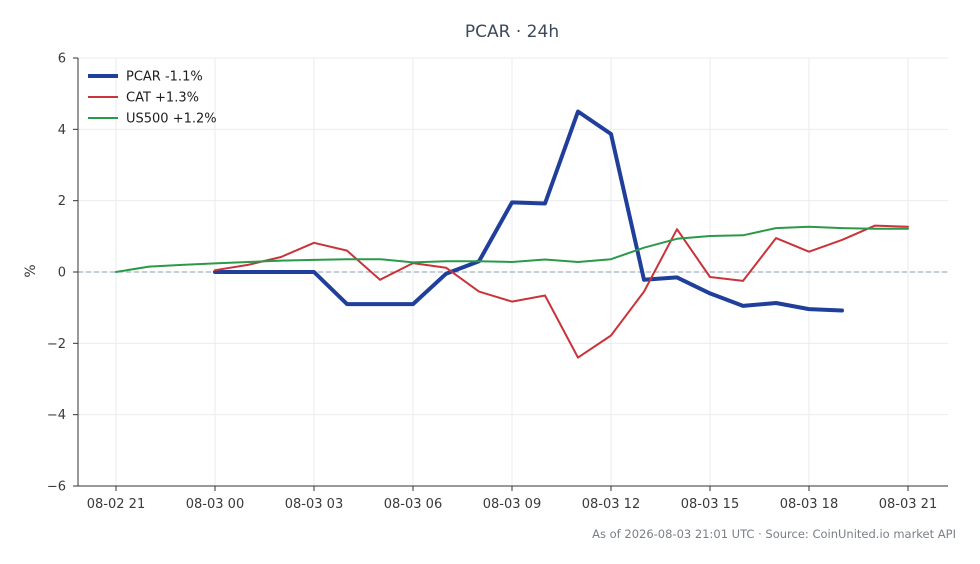 The height and width of the screenshot is (564, 980). What do you see at coordinates (62, 130) in the screenshot?
I see `y-tick-label: 4` at bounding box center [62, 130].